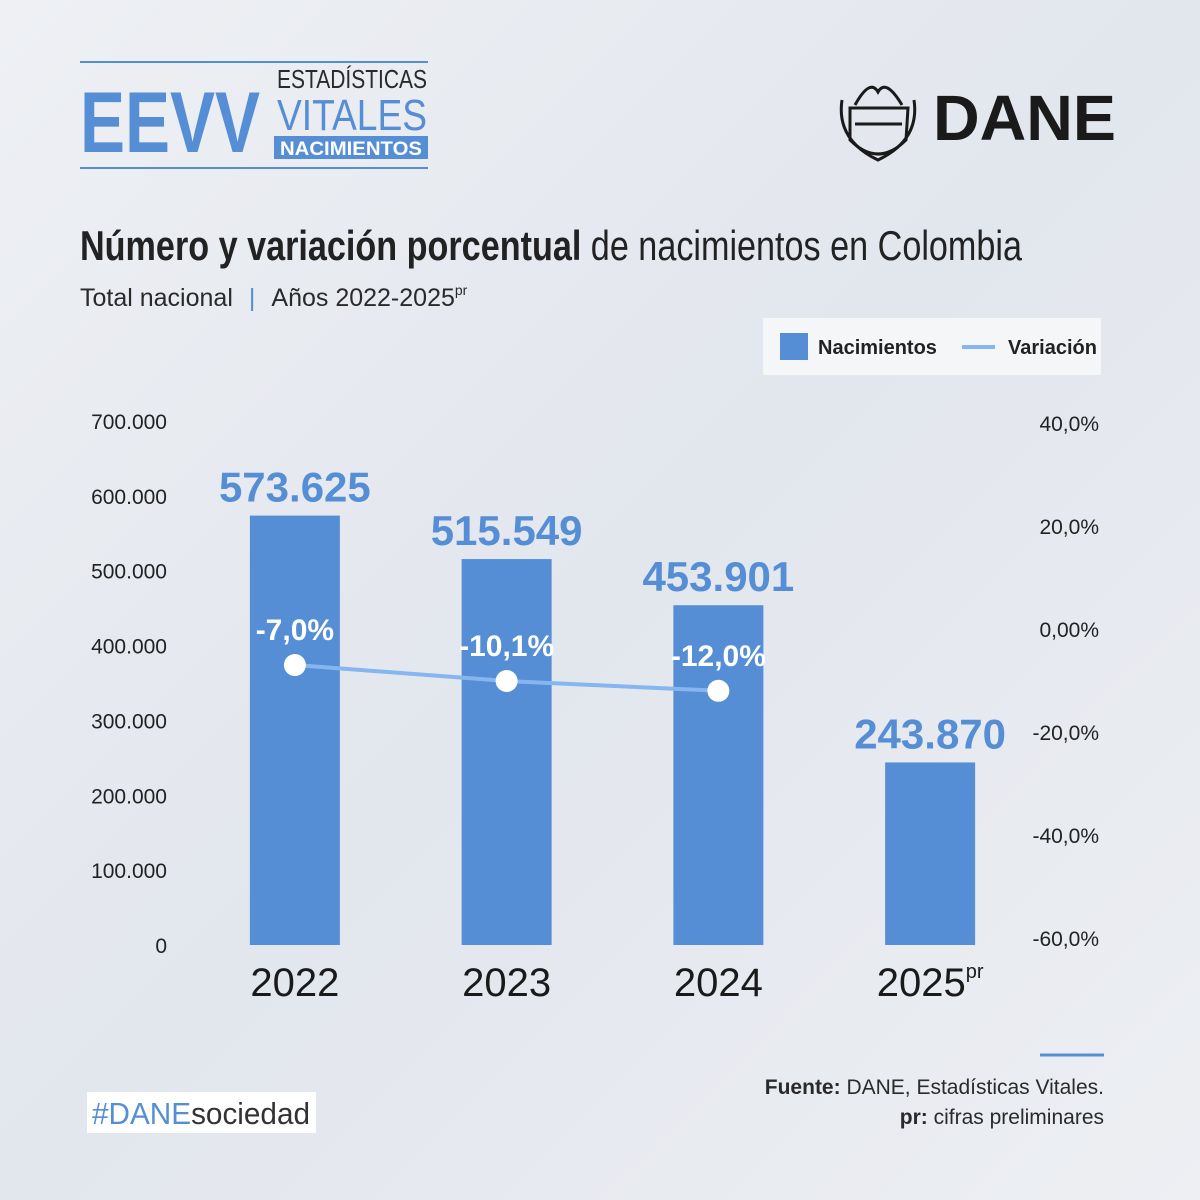 This screenshot has height=1200, width=1200. I want to click on y2-tick-label: -60,0%, so click(1065, 939).